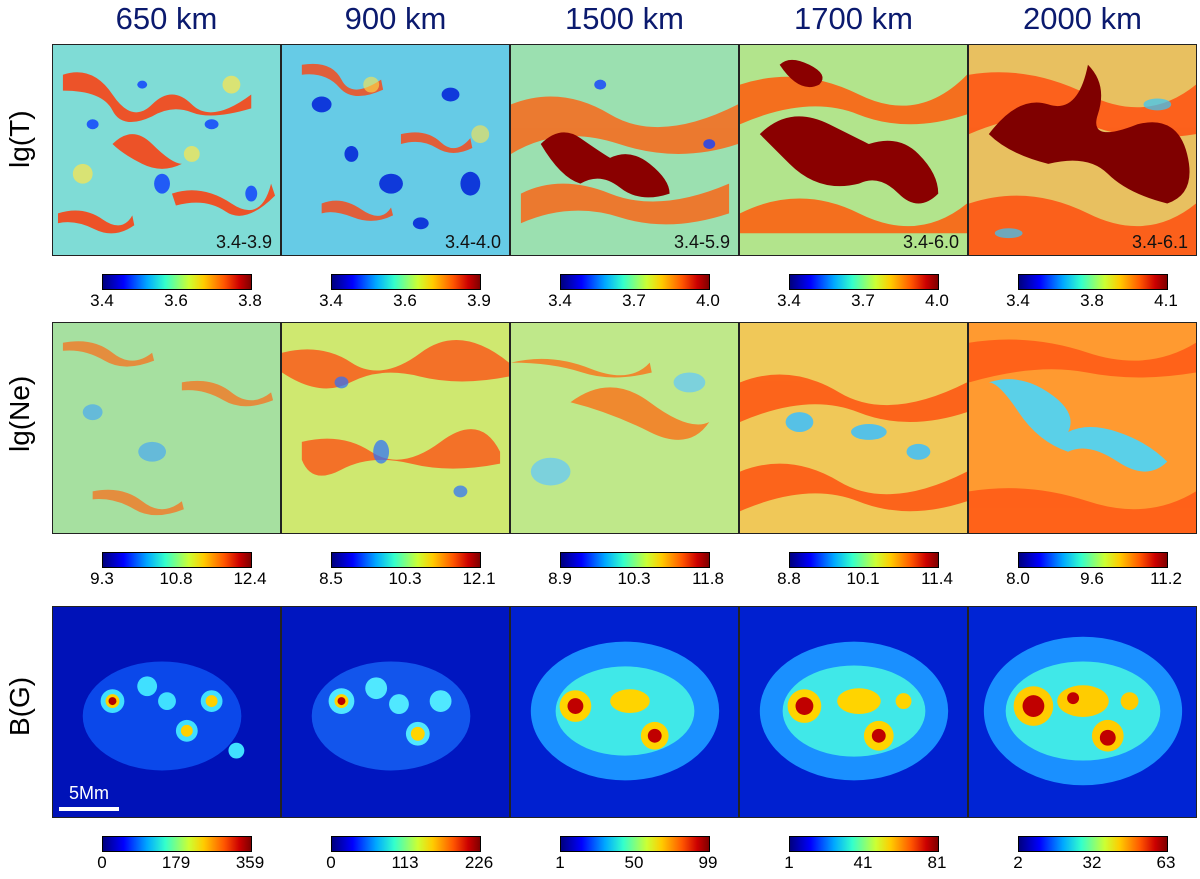 The image size is (1200, 879). I want to click on colorbar-max: 4.1, so click(1166, 300).